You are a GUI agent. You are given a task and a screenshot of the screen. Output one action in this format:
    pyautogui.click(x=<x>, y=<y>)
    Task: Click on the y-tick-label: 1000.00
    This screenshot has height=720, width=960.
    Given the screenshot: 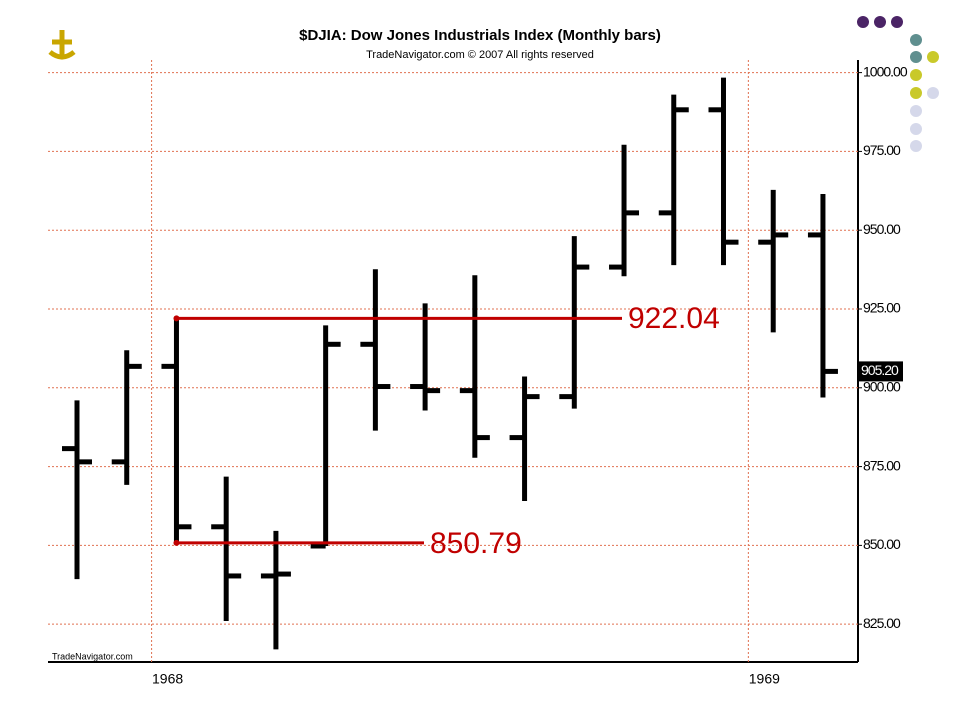 What is the action you would take?
    pyautogui.click(x=885, y=71)
    